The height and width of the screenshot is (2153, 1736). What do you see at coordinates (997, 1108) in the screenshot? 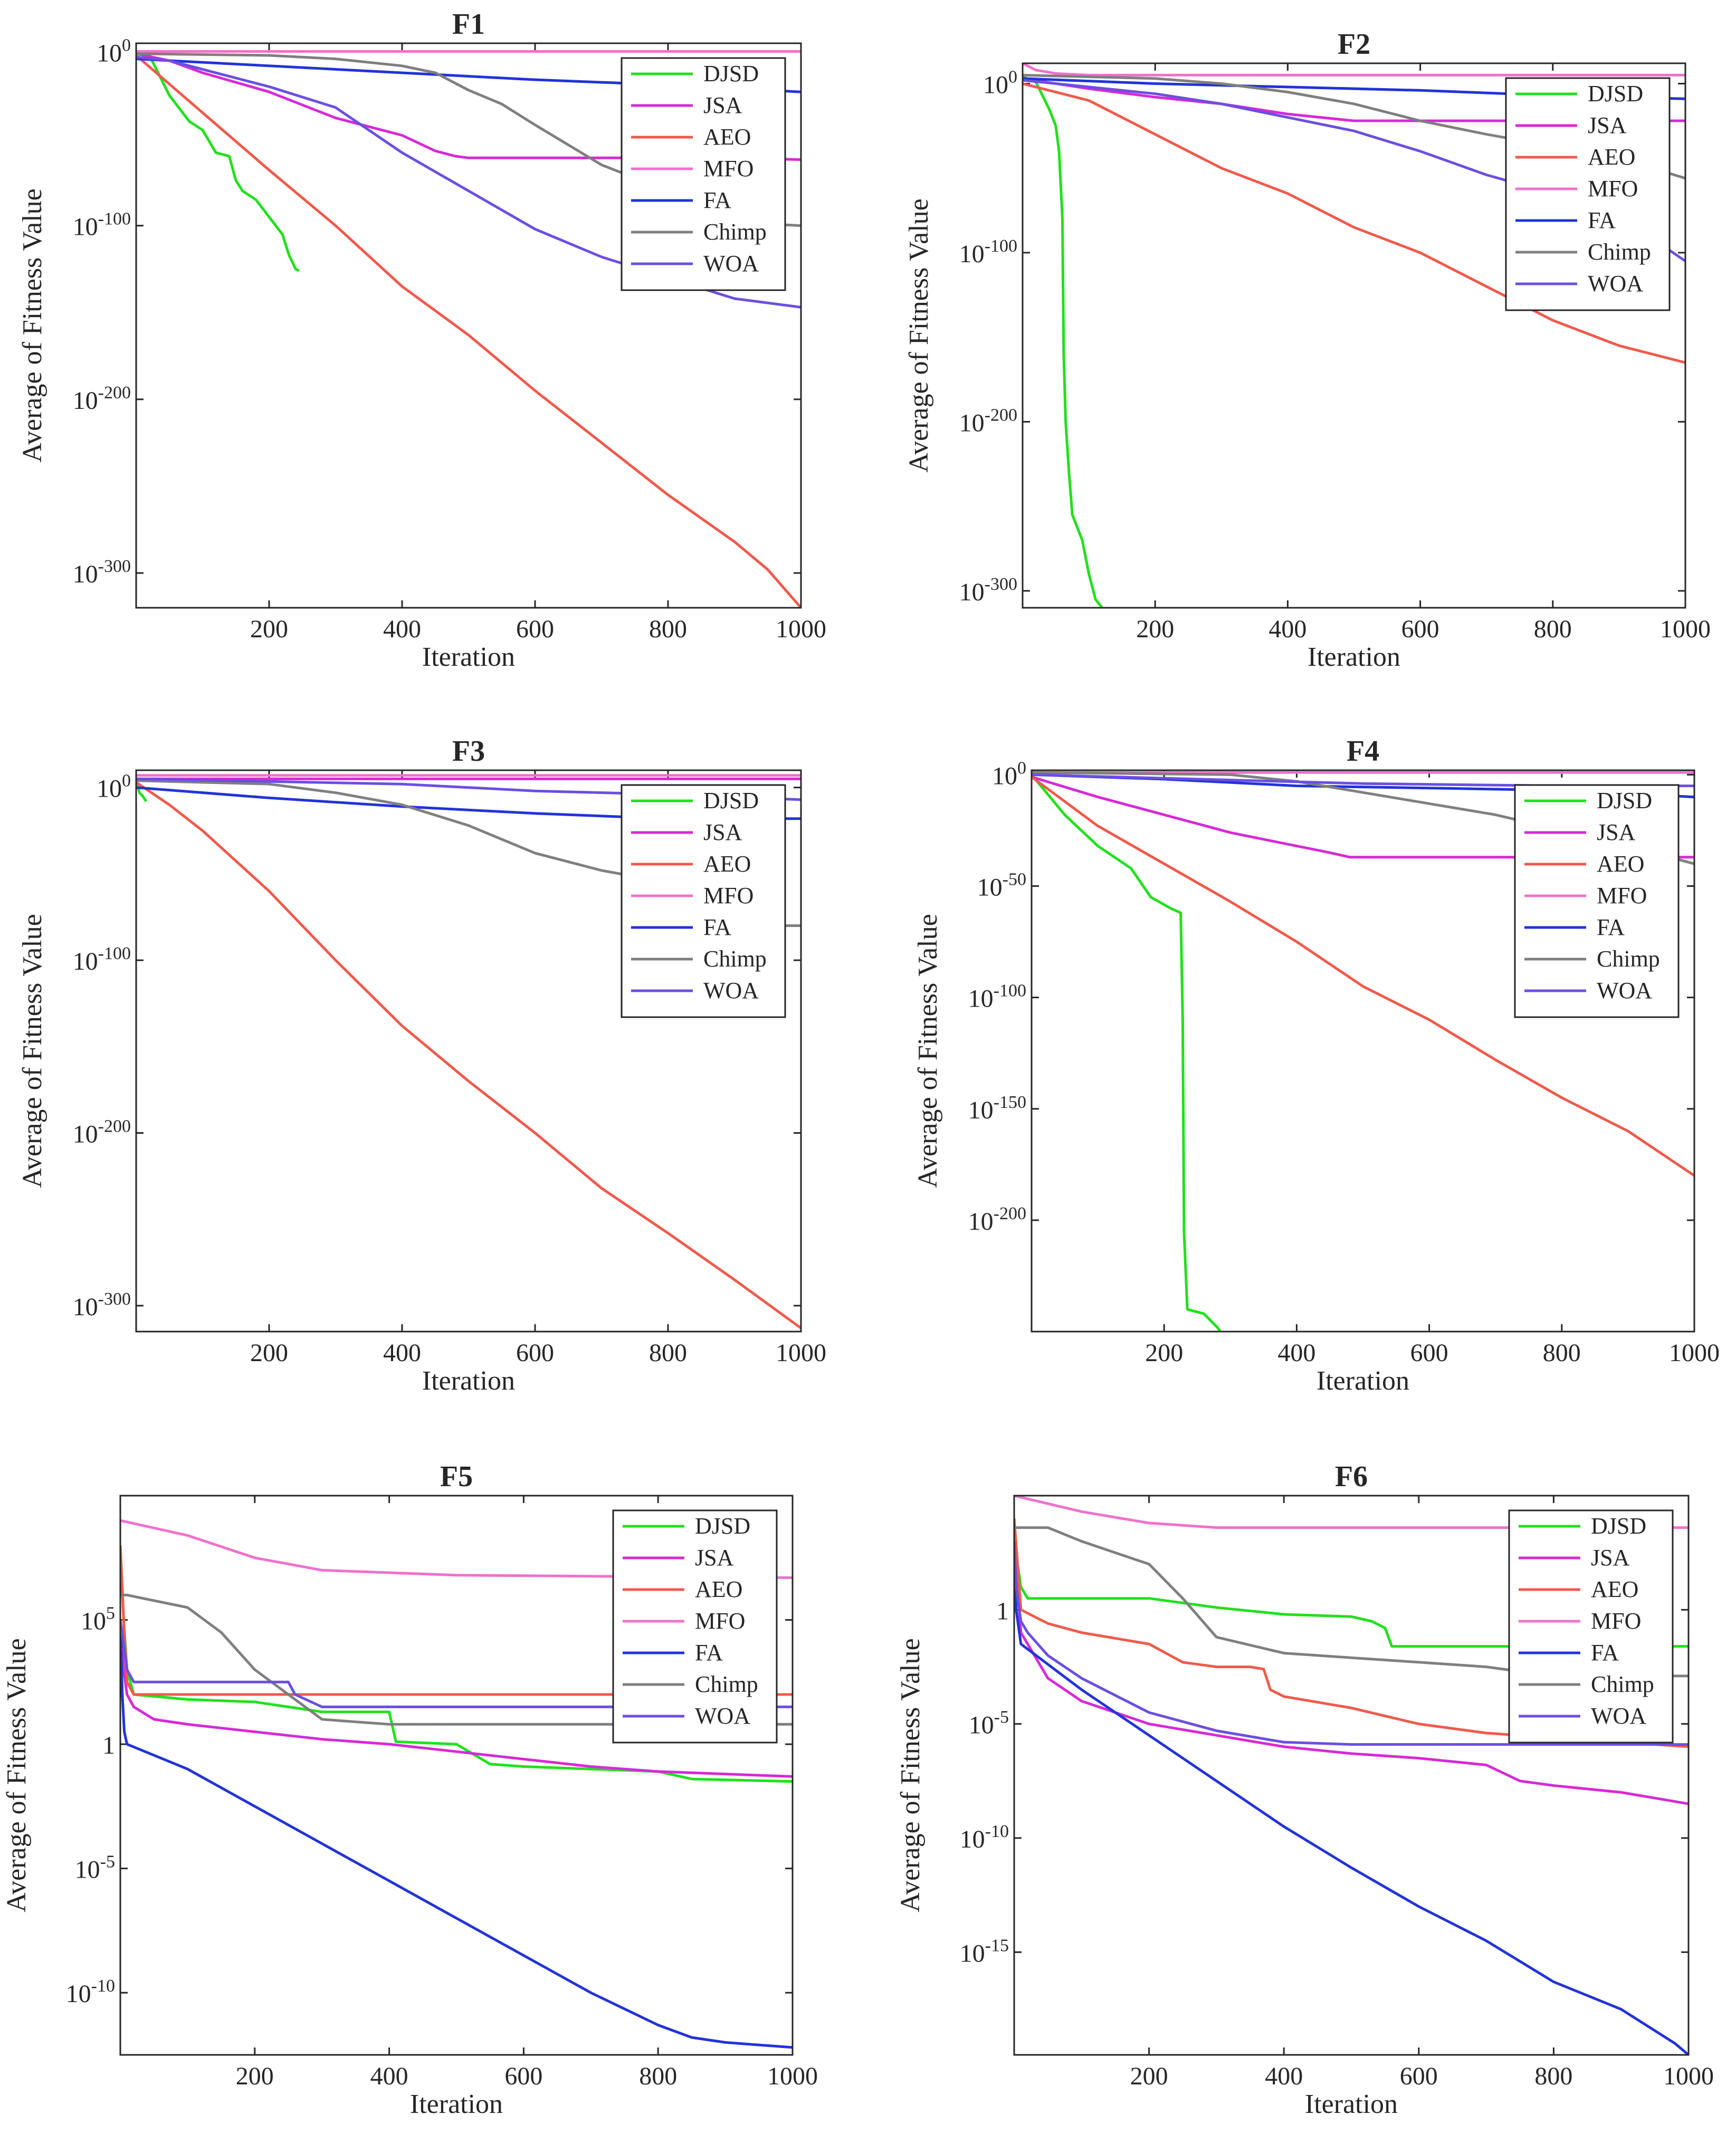
I see `y-tick-label: 10-150` at bounding box center [997, 1108].